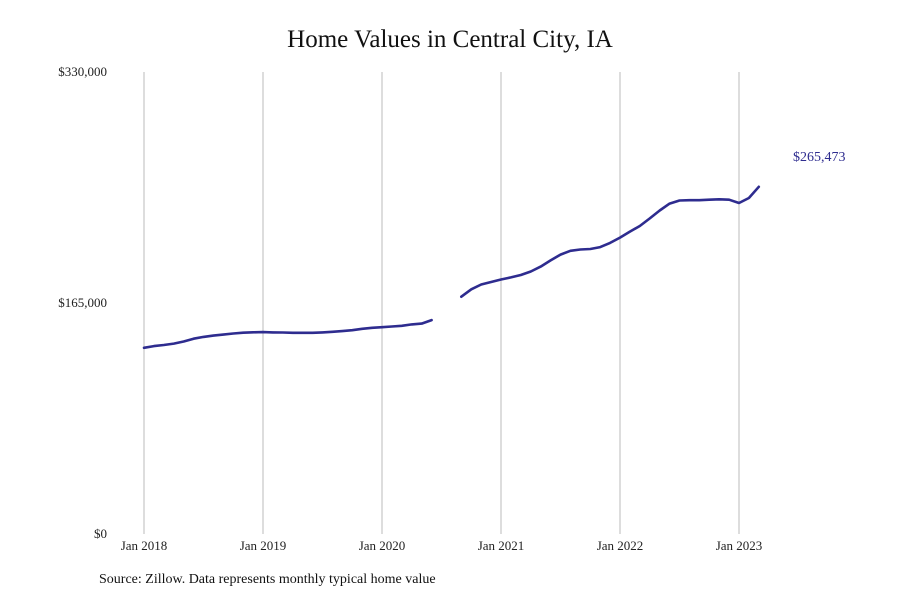 Image resolution: width=900 pixels, height=600 pixels. I want to click on end-value-label: $265,473, so click(819, 157).